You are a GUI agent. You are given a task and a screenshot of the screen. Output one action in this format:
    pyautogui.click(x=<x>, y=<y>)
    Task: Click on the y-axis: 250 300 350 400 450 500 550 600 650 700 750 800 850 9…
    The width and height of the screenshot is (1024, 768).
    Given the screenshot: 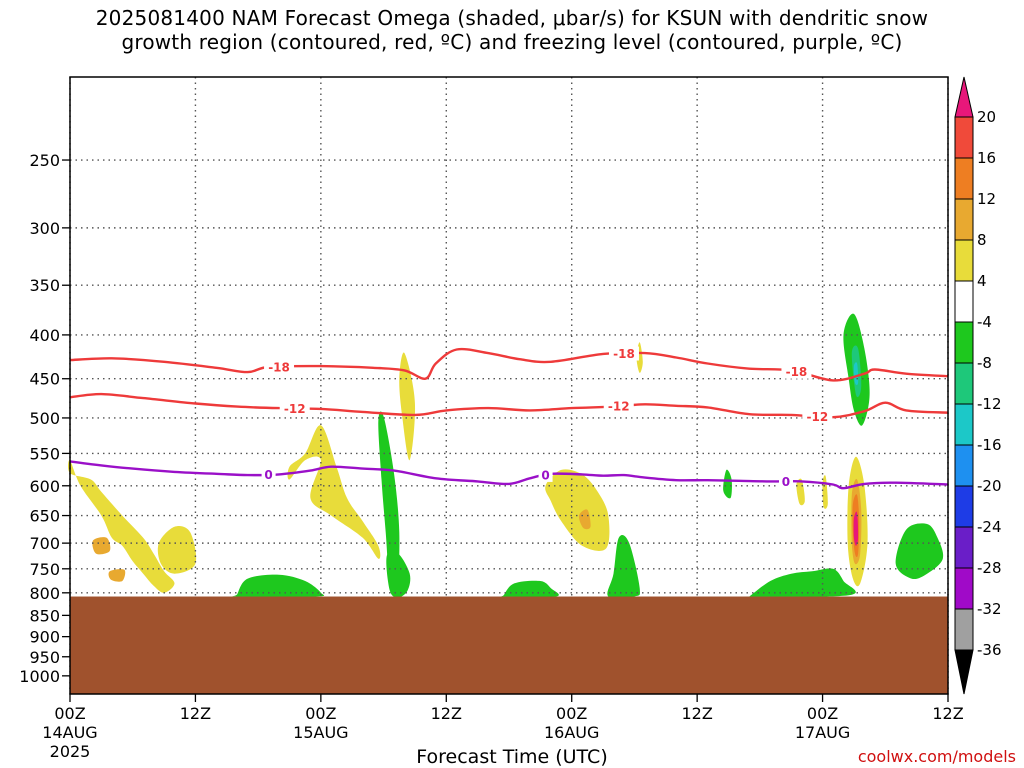 What is the action you would take?
    pyautogui.click(x=44, y=418)
    